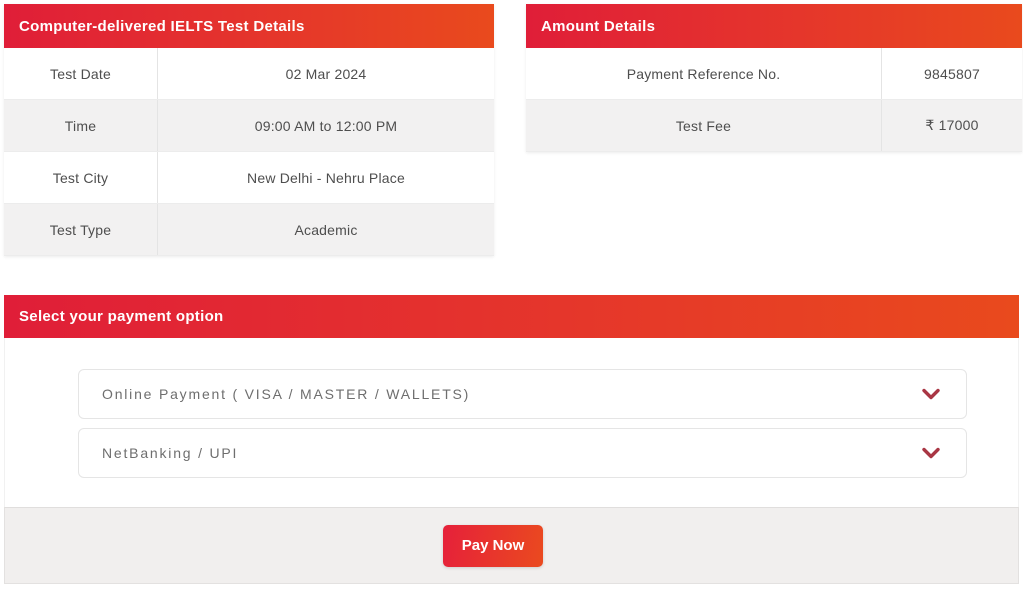 This screenshot has height=600, width=1023. What do you see at coordinates (326, 229) in the screenshot?
I see `row-value: Academic` at bounding box center [326, 229].